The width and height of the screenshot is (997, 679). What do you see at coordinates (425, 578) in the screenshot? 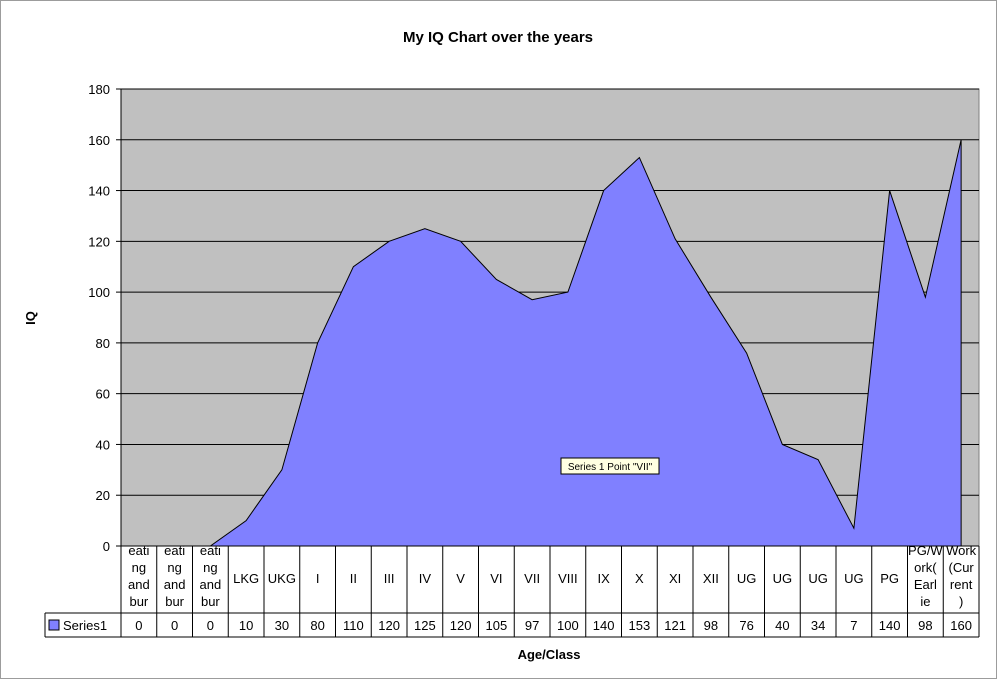
I see `x-category-label: IV` at bounding box center [425, 578].